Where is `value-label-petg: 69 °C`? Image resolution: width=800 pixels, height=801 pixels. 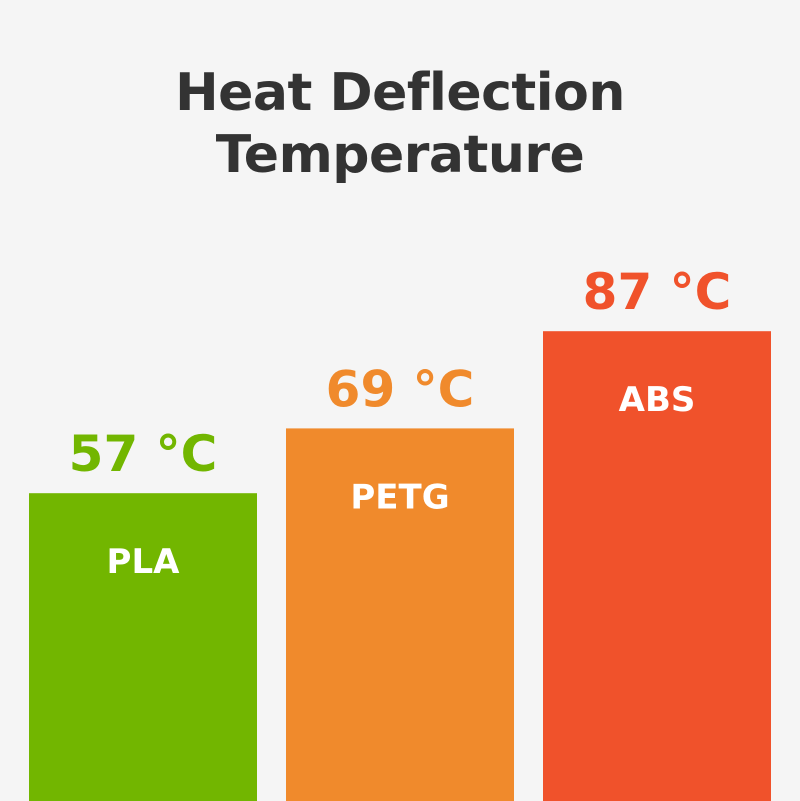 value-label-petg: 69 °C is located at coordinates (400, 389).